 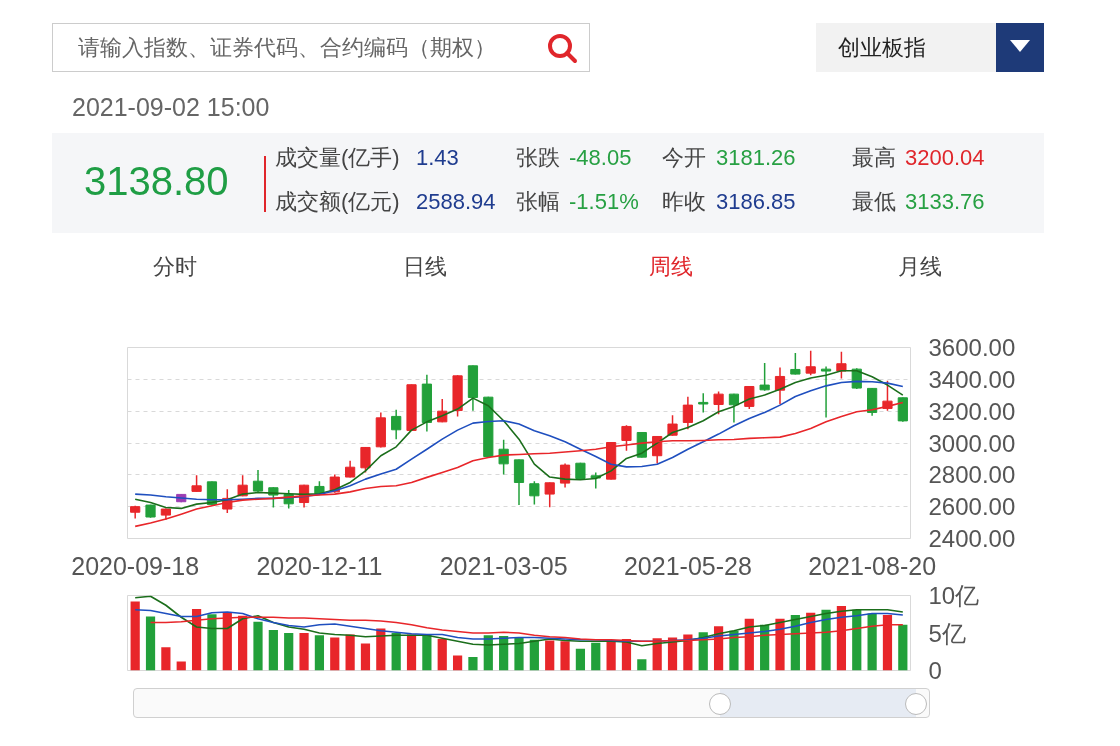 I want to click on text: 张跌, so click(x=538, y=158).